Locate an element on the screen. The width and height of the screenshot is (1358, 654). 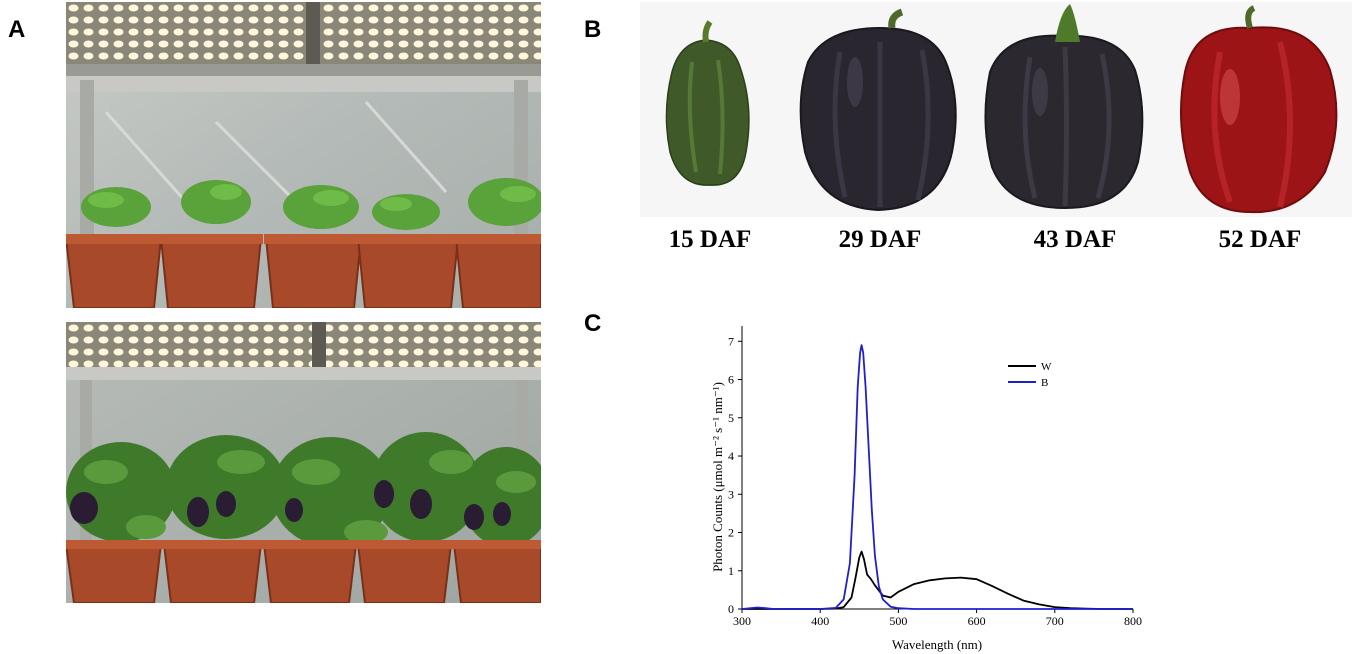
y-tick-label: 4 is located at coordinates (731, 456).